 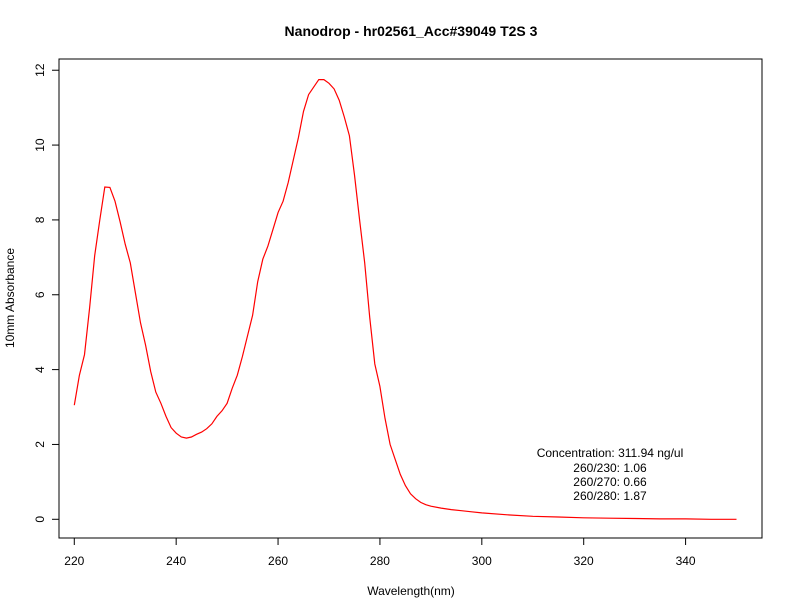 What do you see at coordinates (40, 219) in the screenshot?
I see `y-tick-label: 8` at bounding box center [40, 219].